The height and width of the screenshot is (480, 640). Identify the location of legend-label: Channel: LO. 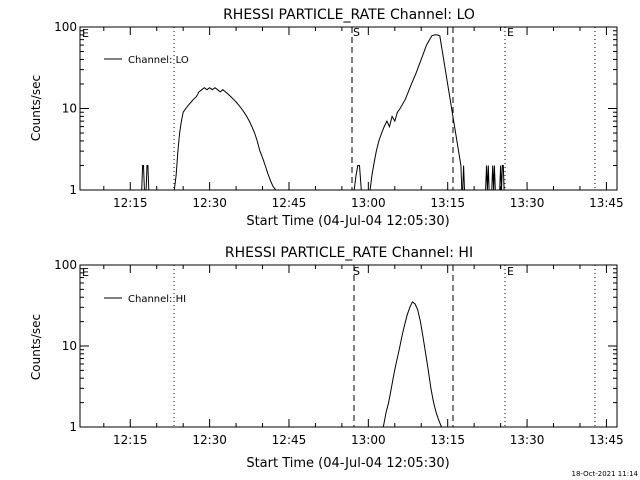
(158, 60).